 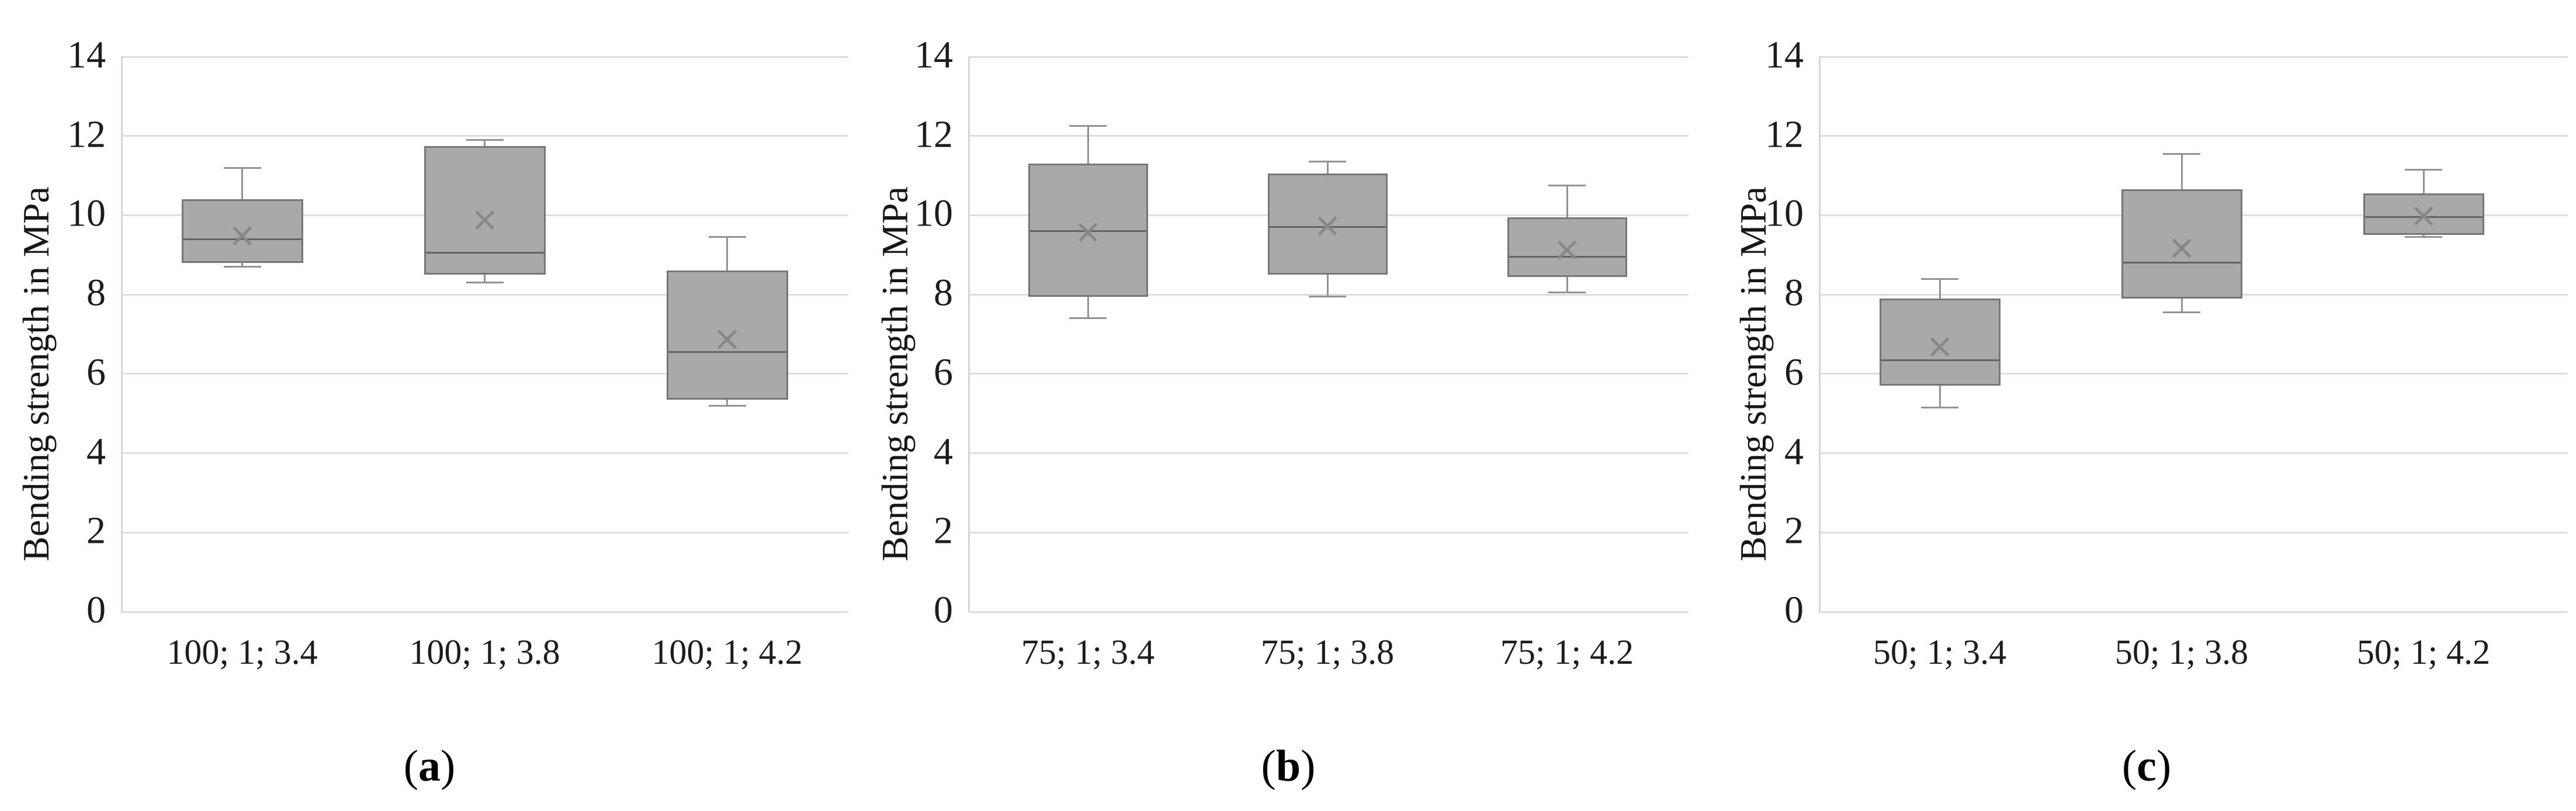 I want to click on category-label: 50; 1; 3.4, so click(x=1940, y=652).